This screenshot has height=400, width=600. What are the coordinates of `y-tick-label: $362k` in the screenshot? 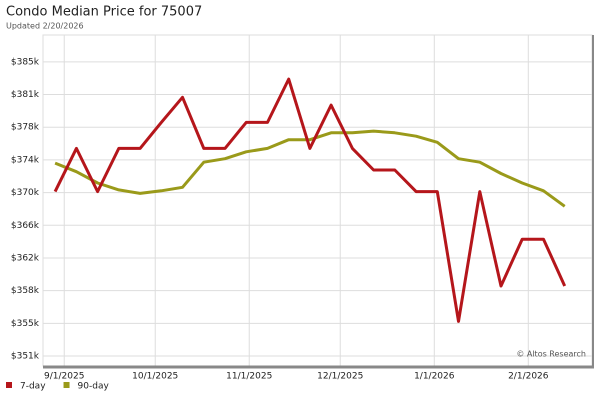 It's located at (25, 258).